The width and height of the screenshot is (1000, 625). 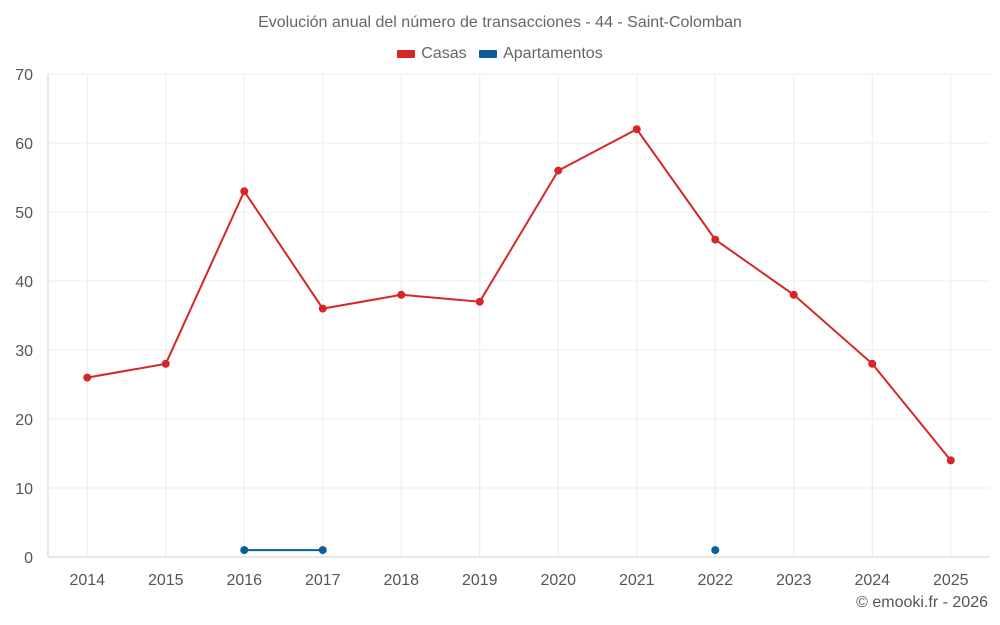 What do you see at coordinates (24, 282) in the screenshot?
I see `y-tick-label: 40` at bounding box center [24, 282].